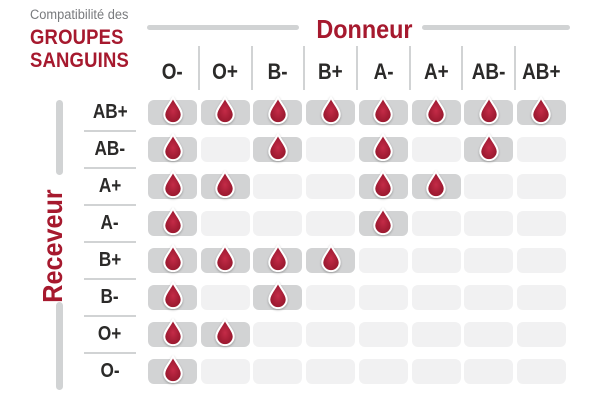 Image resolution: width=600 pixels, height=400 pixels. I want to click on donor-axis-title-text: Donneur, so click(364, 29).